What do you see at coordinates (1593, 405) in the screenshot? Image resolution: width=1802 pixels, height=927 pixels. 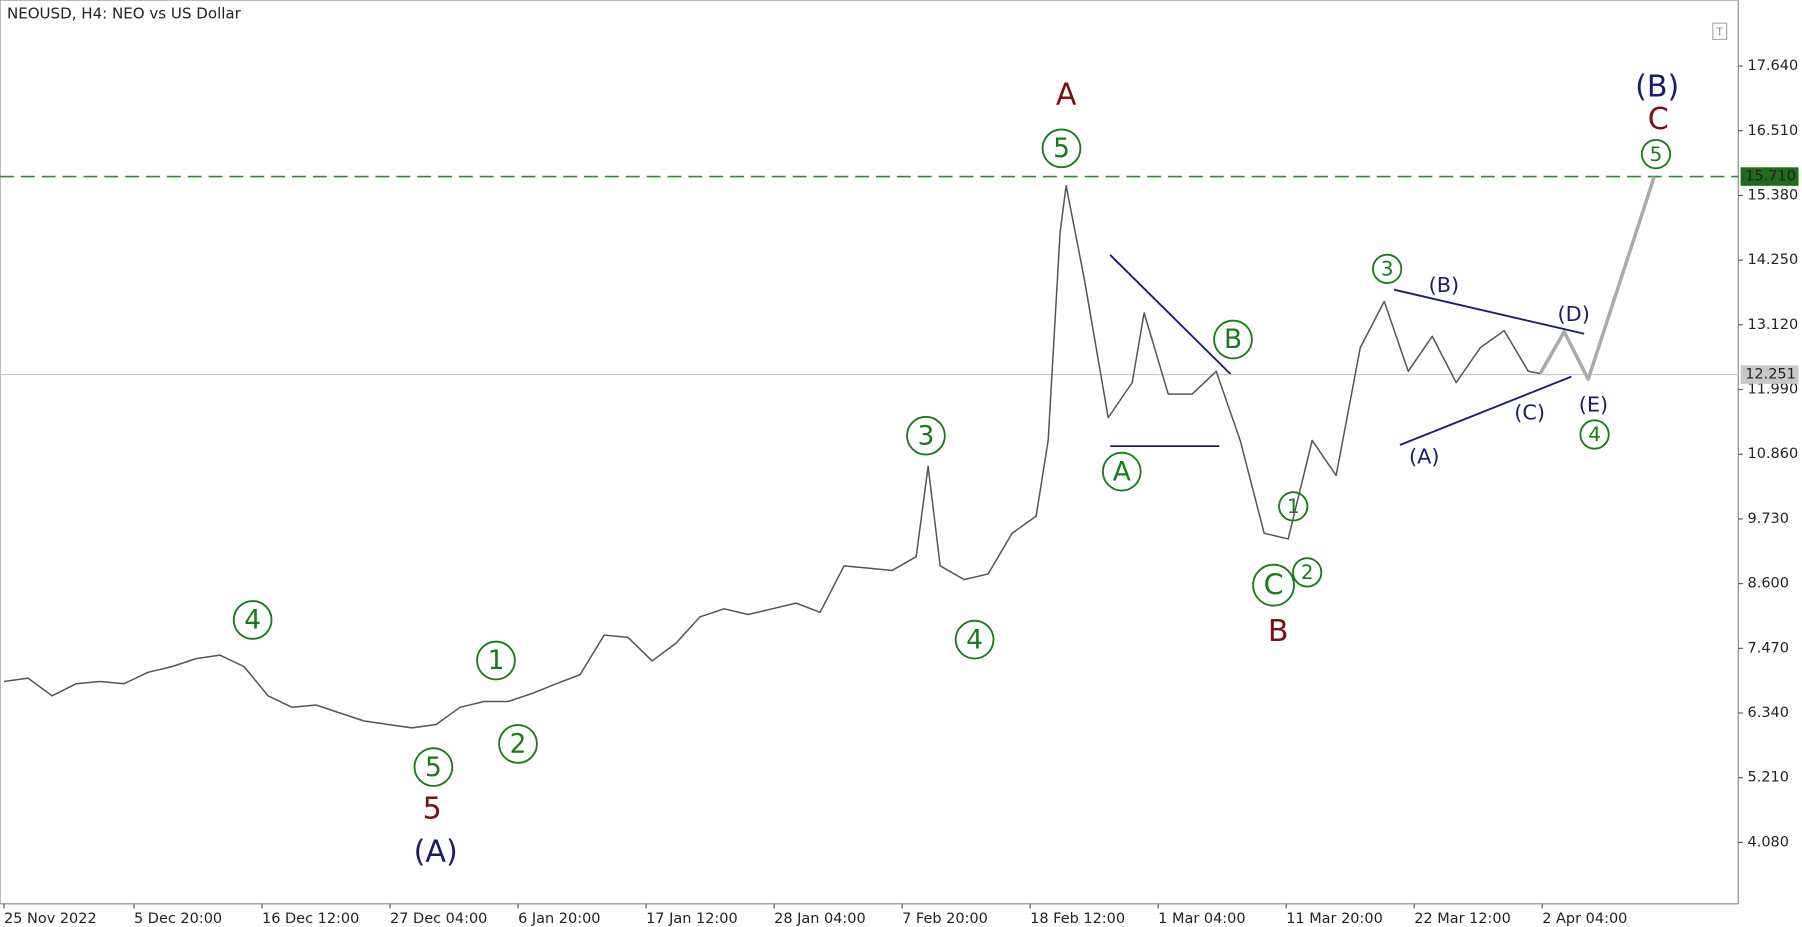 I see `wave-label: (E)` at bounding box center [1593, 405].